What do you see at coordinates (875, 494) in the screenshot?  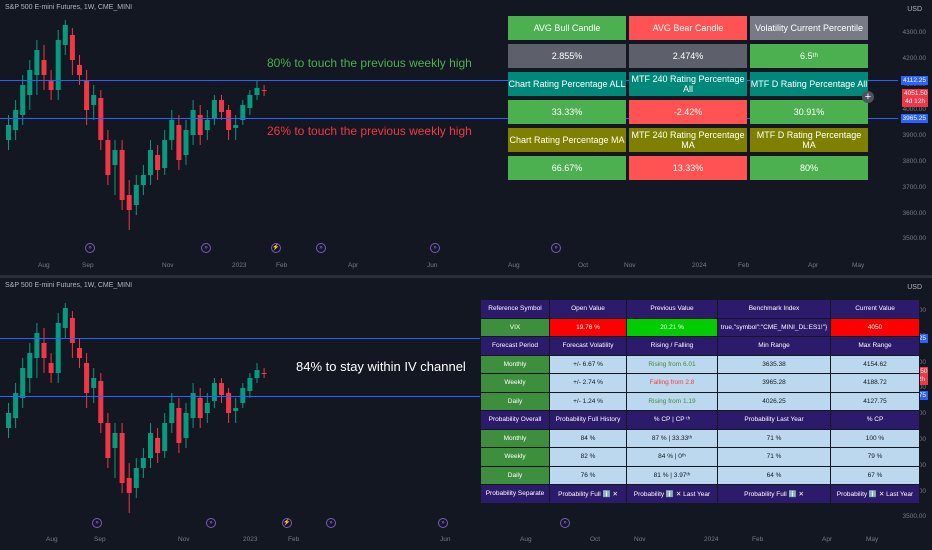 I see `table-footer: Probability ℹ️ ✕ Last Year` at bounding box center [875, 494].